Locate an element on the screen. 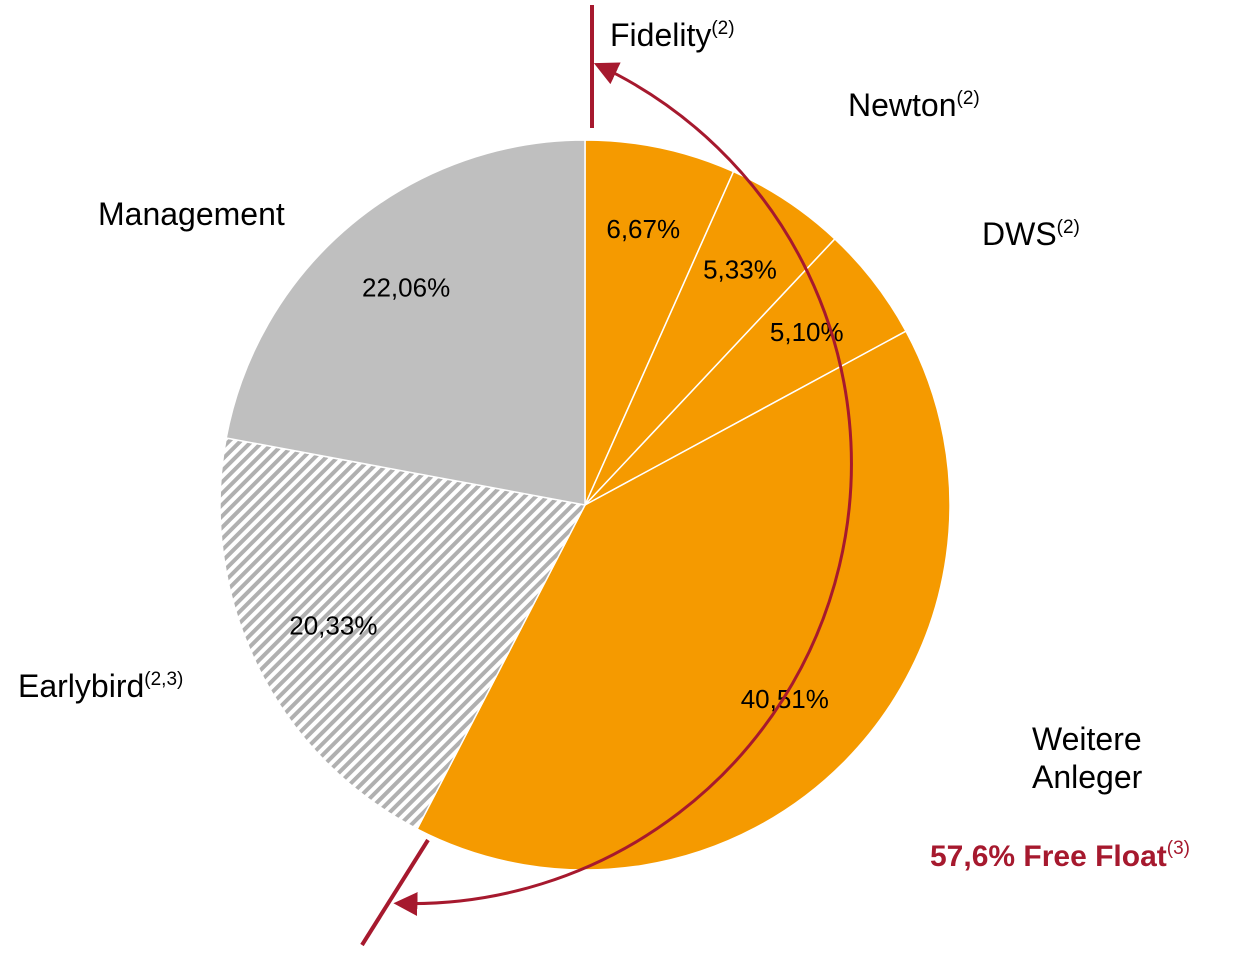 The image size is (1259, 967). slice-name: Management is located at coordinates (191, 214).